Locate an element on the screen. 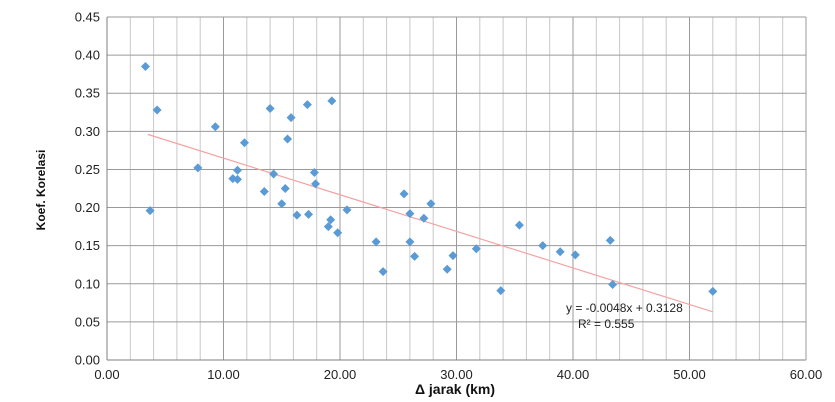 The width and height of the screenshot is (835, 402). trendline-r-squared: R² = 0.555 is located at coordinates (606, 324).